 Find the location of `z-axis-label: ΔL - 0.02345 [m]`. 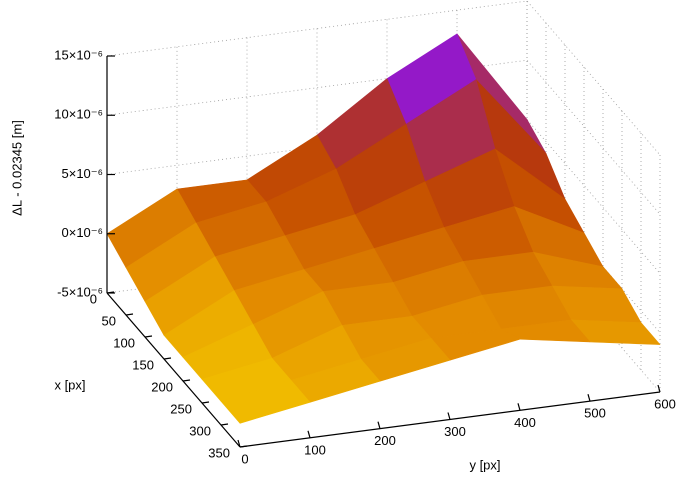

z-axis-label: ΔL - 0.02345 [m] is located at coordinates (16, 168).